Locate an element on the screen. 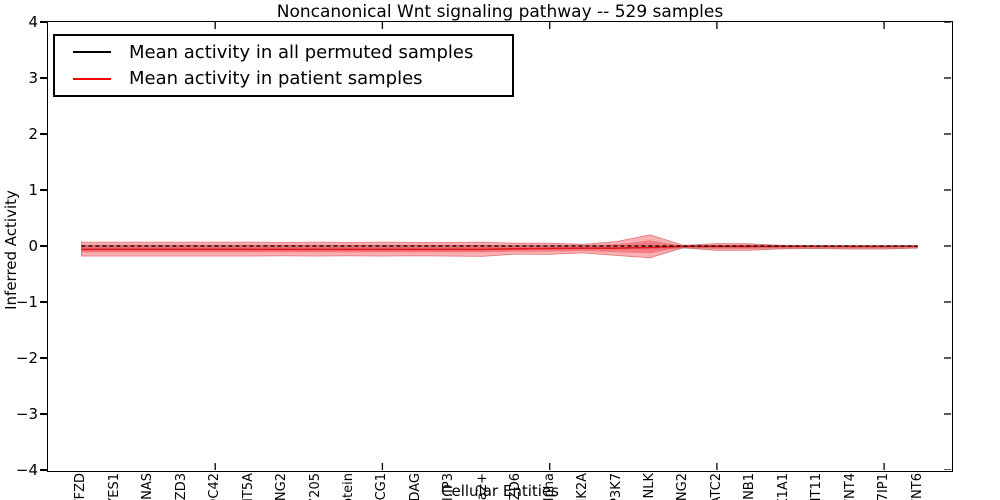 The image size is (1000, 500). permuted-mean-line-swatch is located at coordinates (92, 52).